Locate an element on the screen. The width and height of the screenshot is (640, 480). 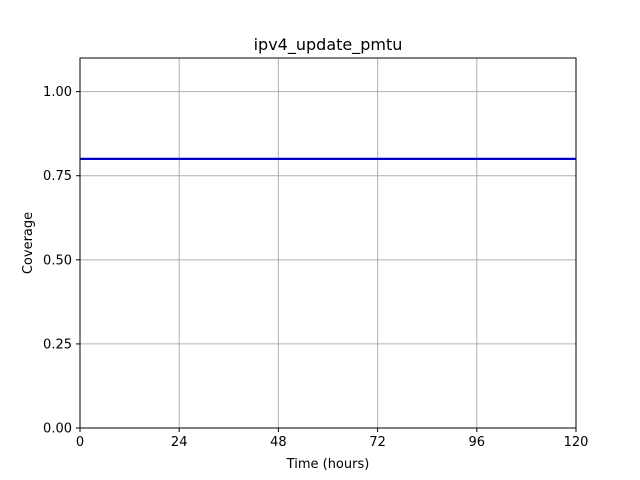
x-tick-label: 24 is located at coordinates (179, 442).